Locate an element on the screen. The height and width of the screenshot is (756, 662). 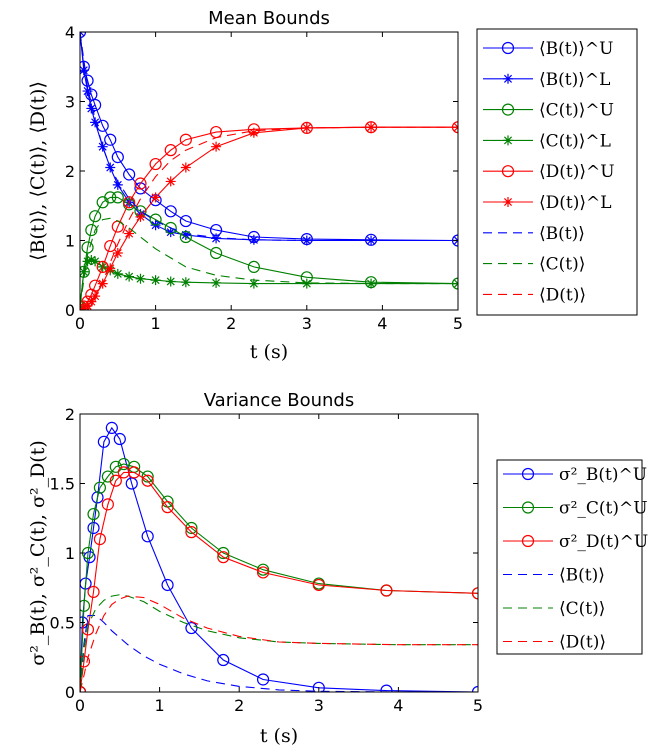
y-tick-label: 4 is located at coordinates (70, 32).